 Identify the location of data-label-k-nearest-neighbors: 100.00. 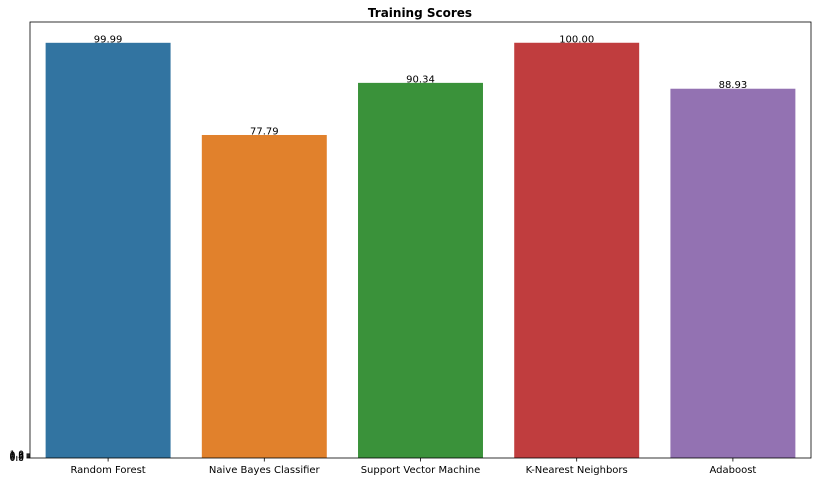
(576, 39).